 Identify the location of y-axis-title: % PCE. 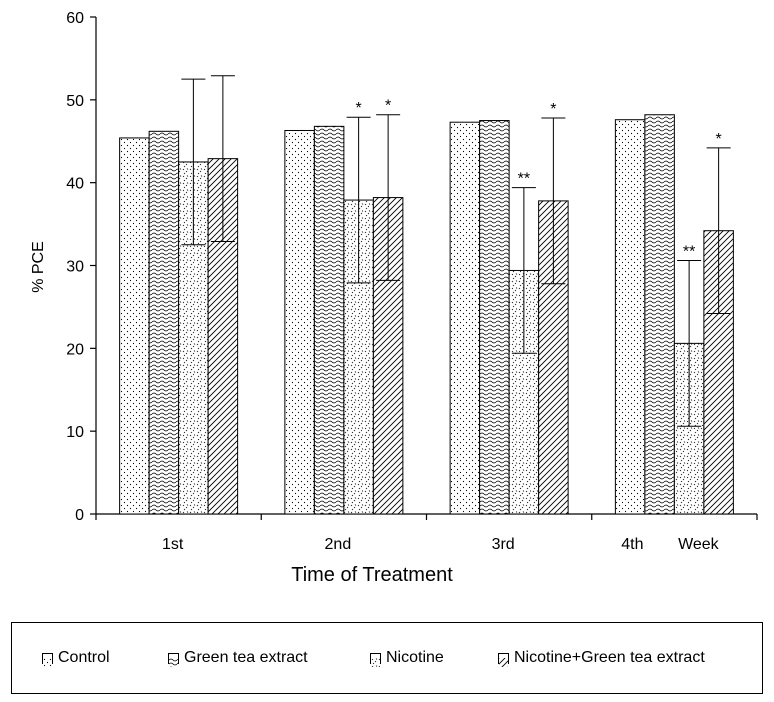
(38, 267).